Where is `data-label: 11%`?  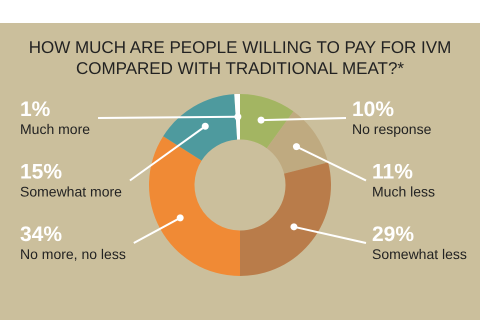 data-label: 11% is located at coordinates (393, 172).